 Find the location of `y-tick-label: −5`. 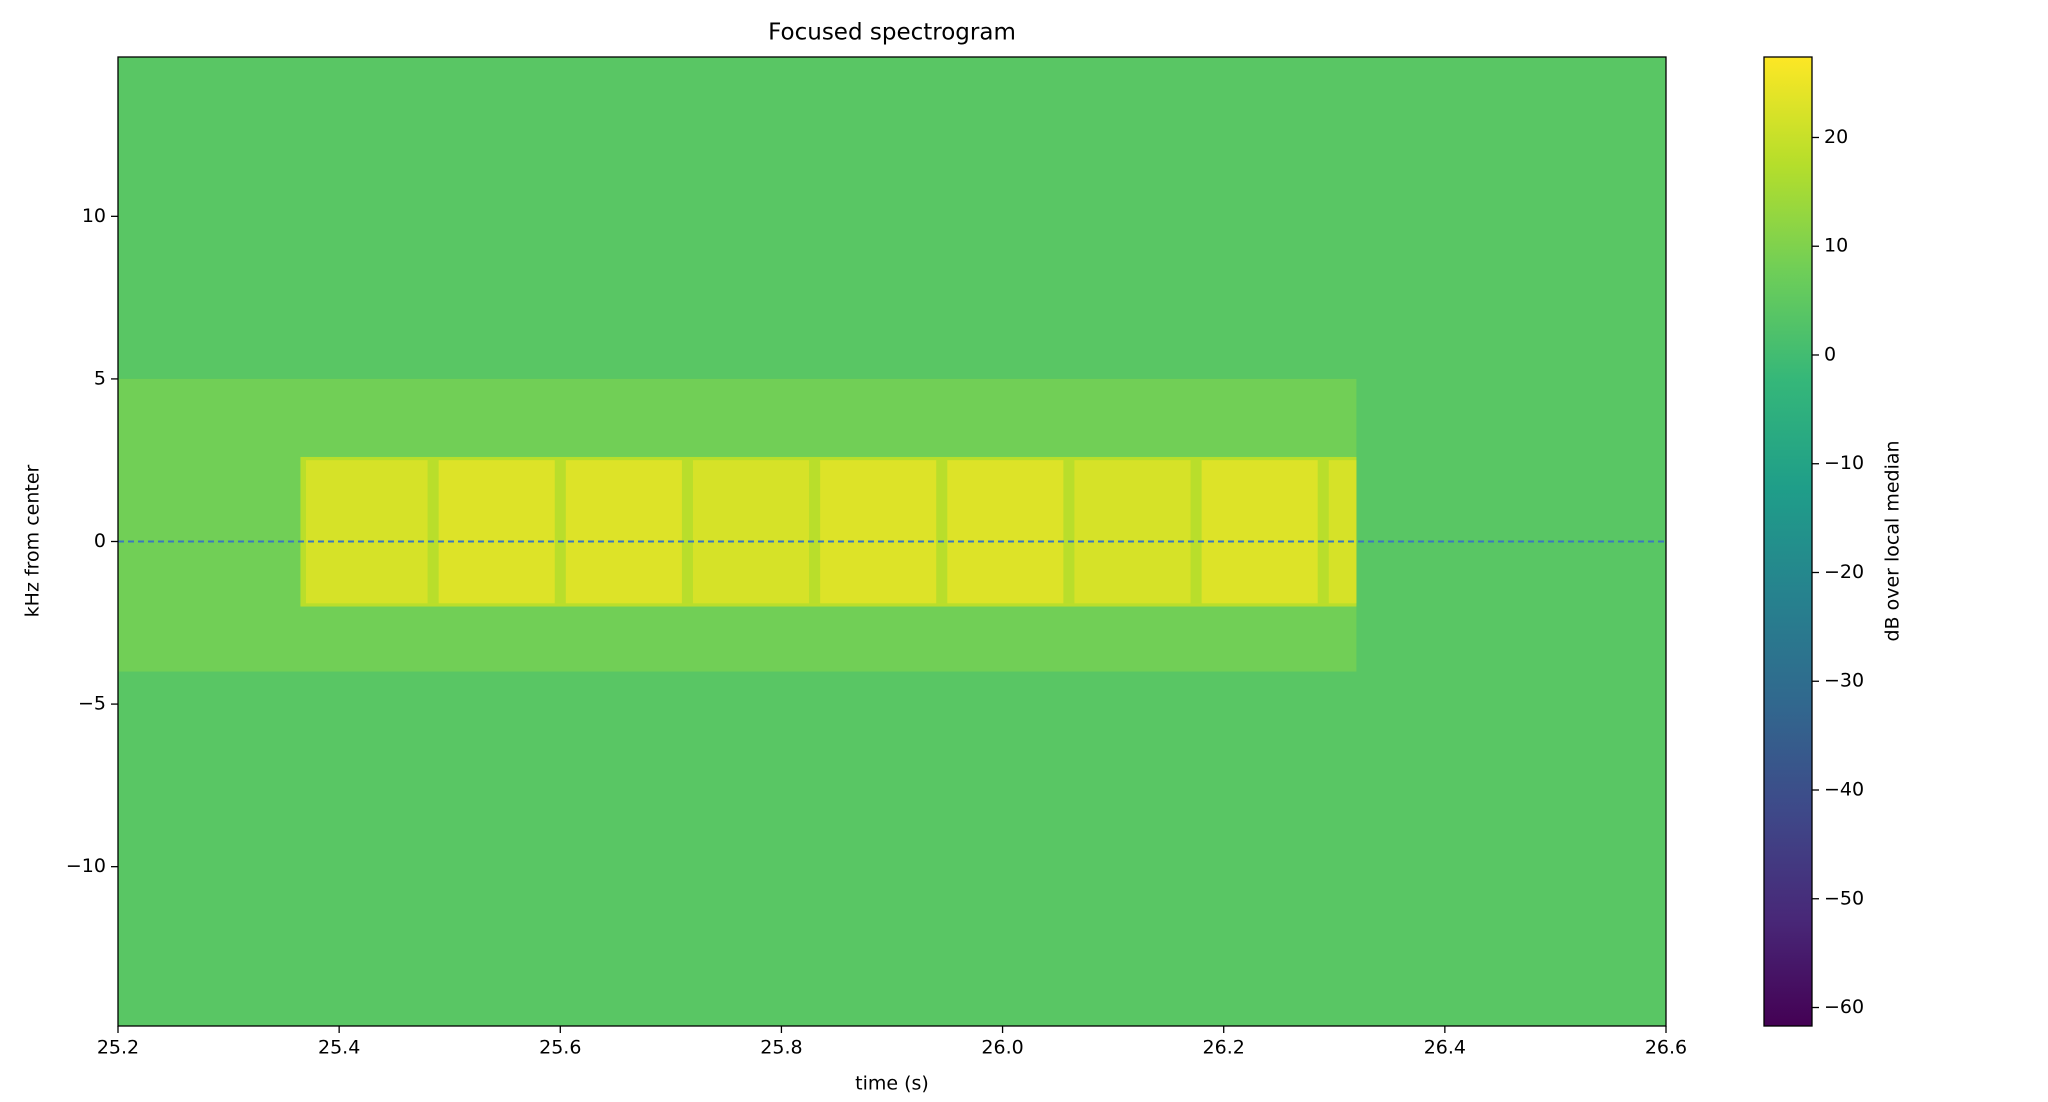

y-tick-label: −5 is located at coordinates (92, 704).